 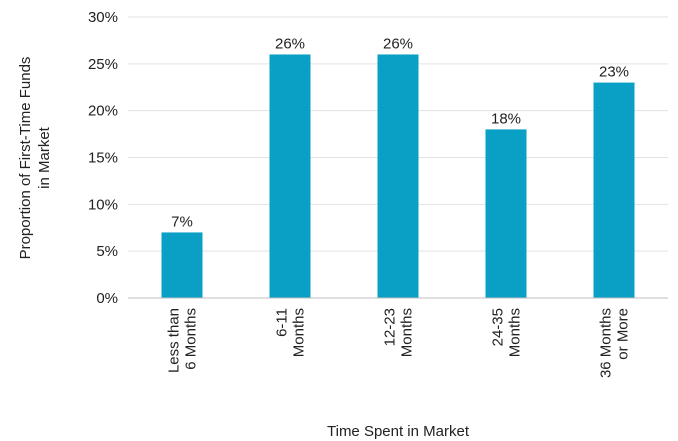 I want to click on y-axis-title-line: Proportion of First-Time Funds, so click(x=25, y=158).